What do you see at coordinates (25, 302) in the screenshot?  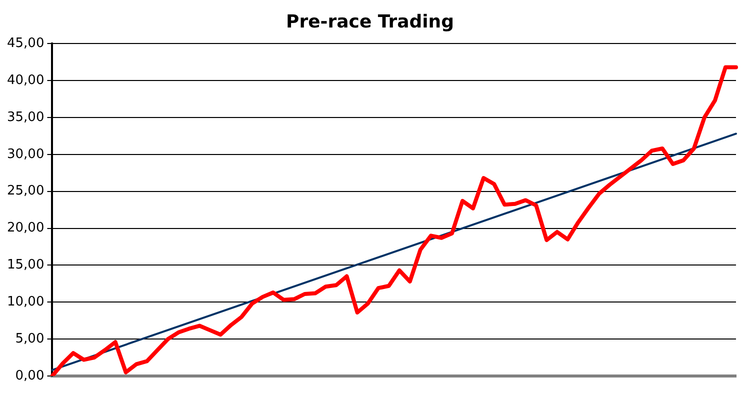 I see `y-tick-label: 10,00` at bounding box center [25, 302].